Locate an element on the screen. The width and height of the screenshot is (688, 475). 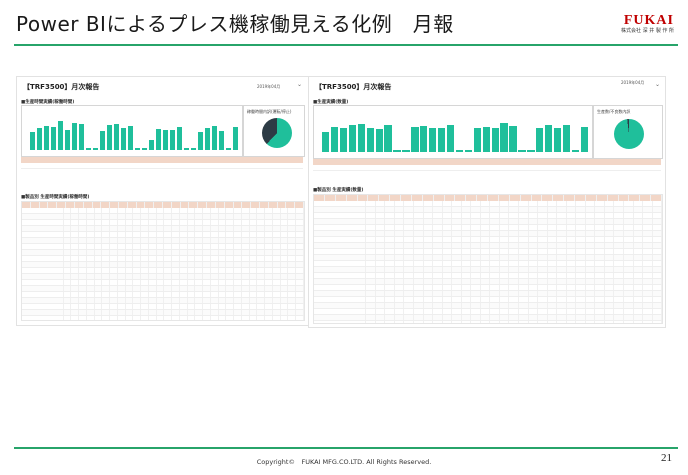
left-section1-title: ■生産時間実績(稼働時間) is located at coordinates (48, 102).